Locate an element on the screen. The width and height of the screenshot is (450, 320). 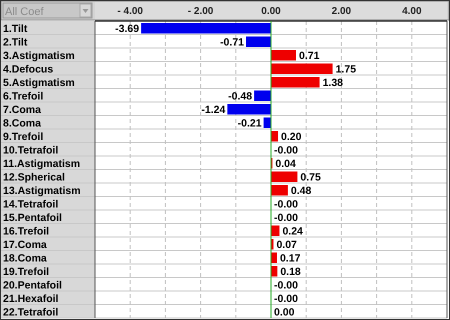
data-label: 1.75 is located at coordinates (346, 69).